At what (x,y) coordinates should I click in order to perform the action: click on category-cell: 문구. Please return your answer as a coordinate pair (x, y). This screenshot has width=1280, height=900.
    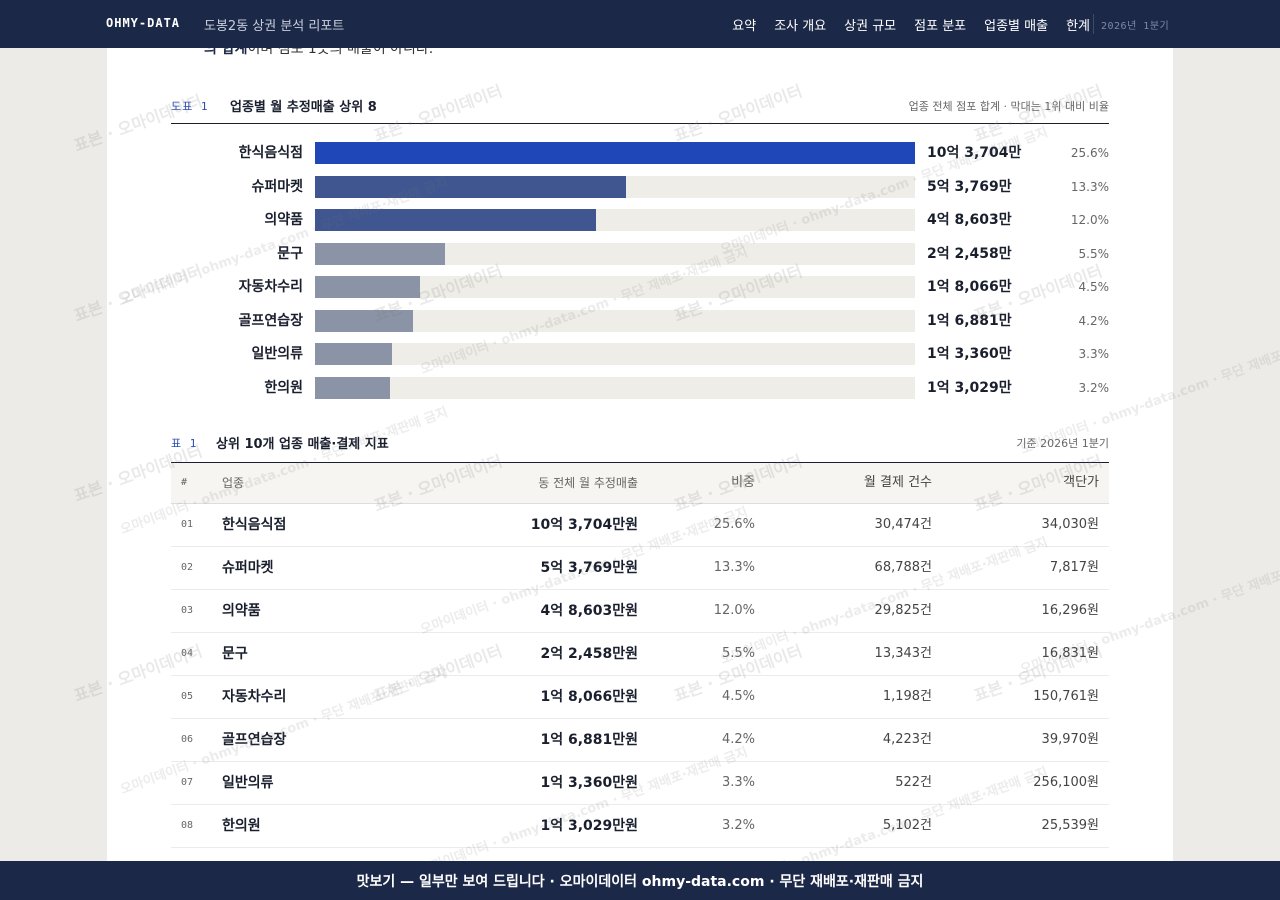
    Looking at the image, I should click on (235, 654).